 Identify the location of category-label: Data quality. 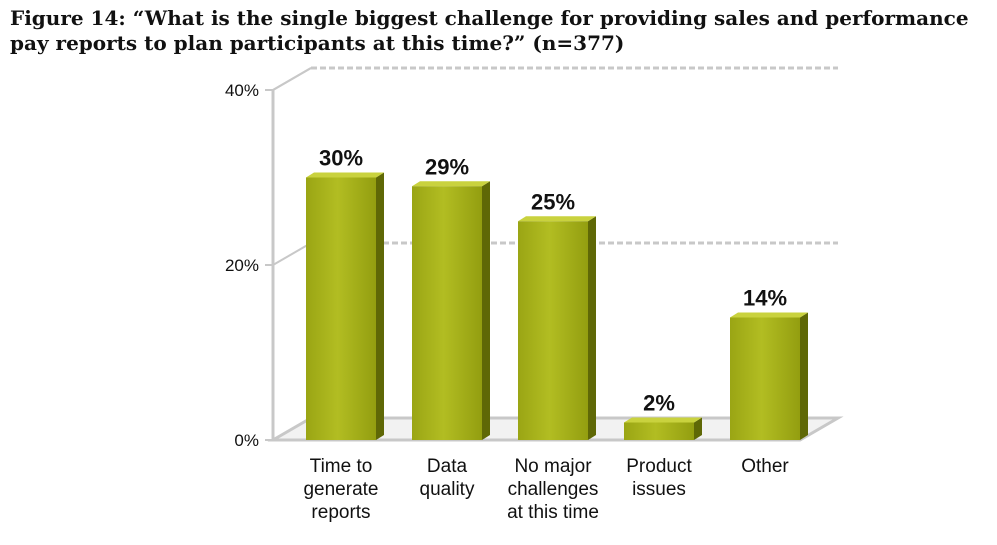
(447, 478).